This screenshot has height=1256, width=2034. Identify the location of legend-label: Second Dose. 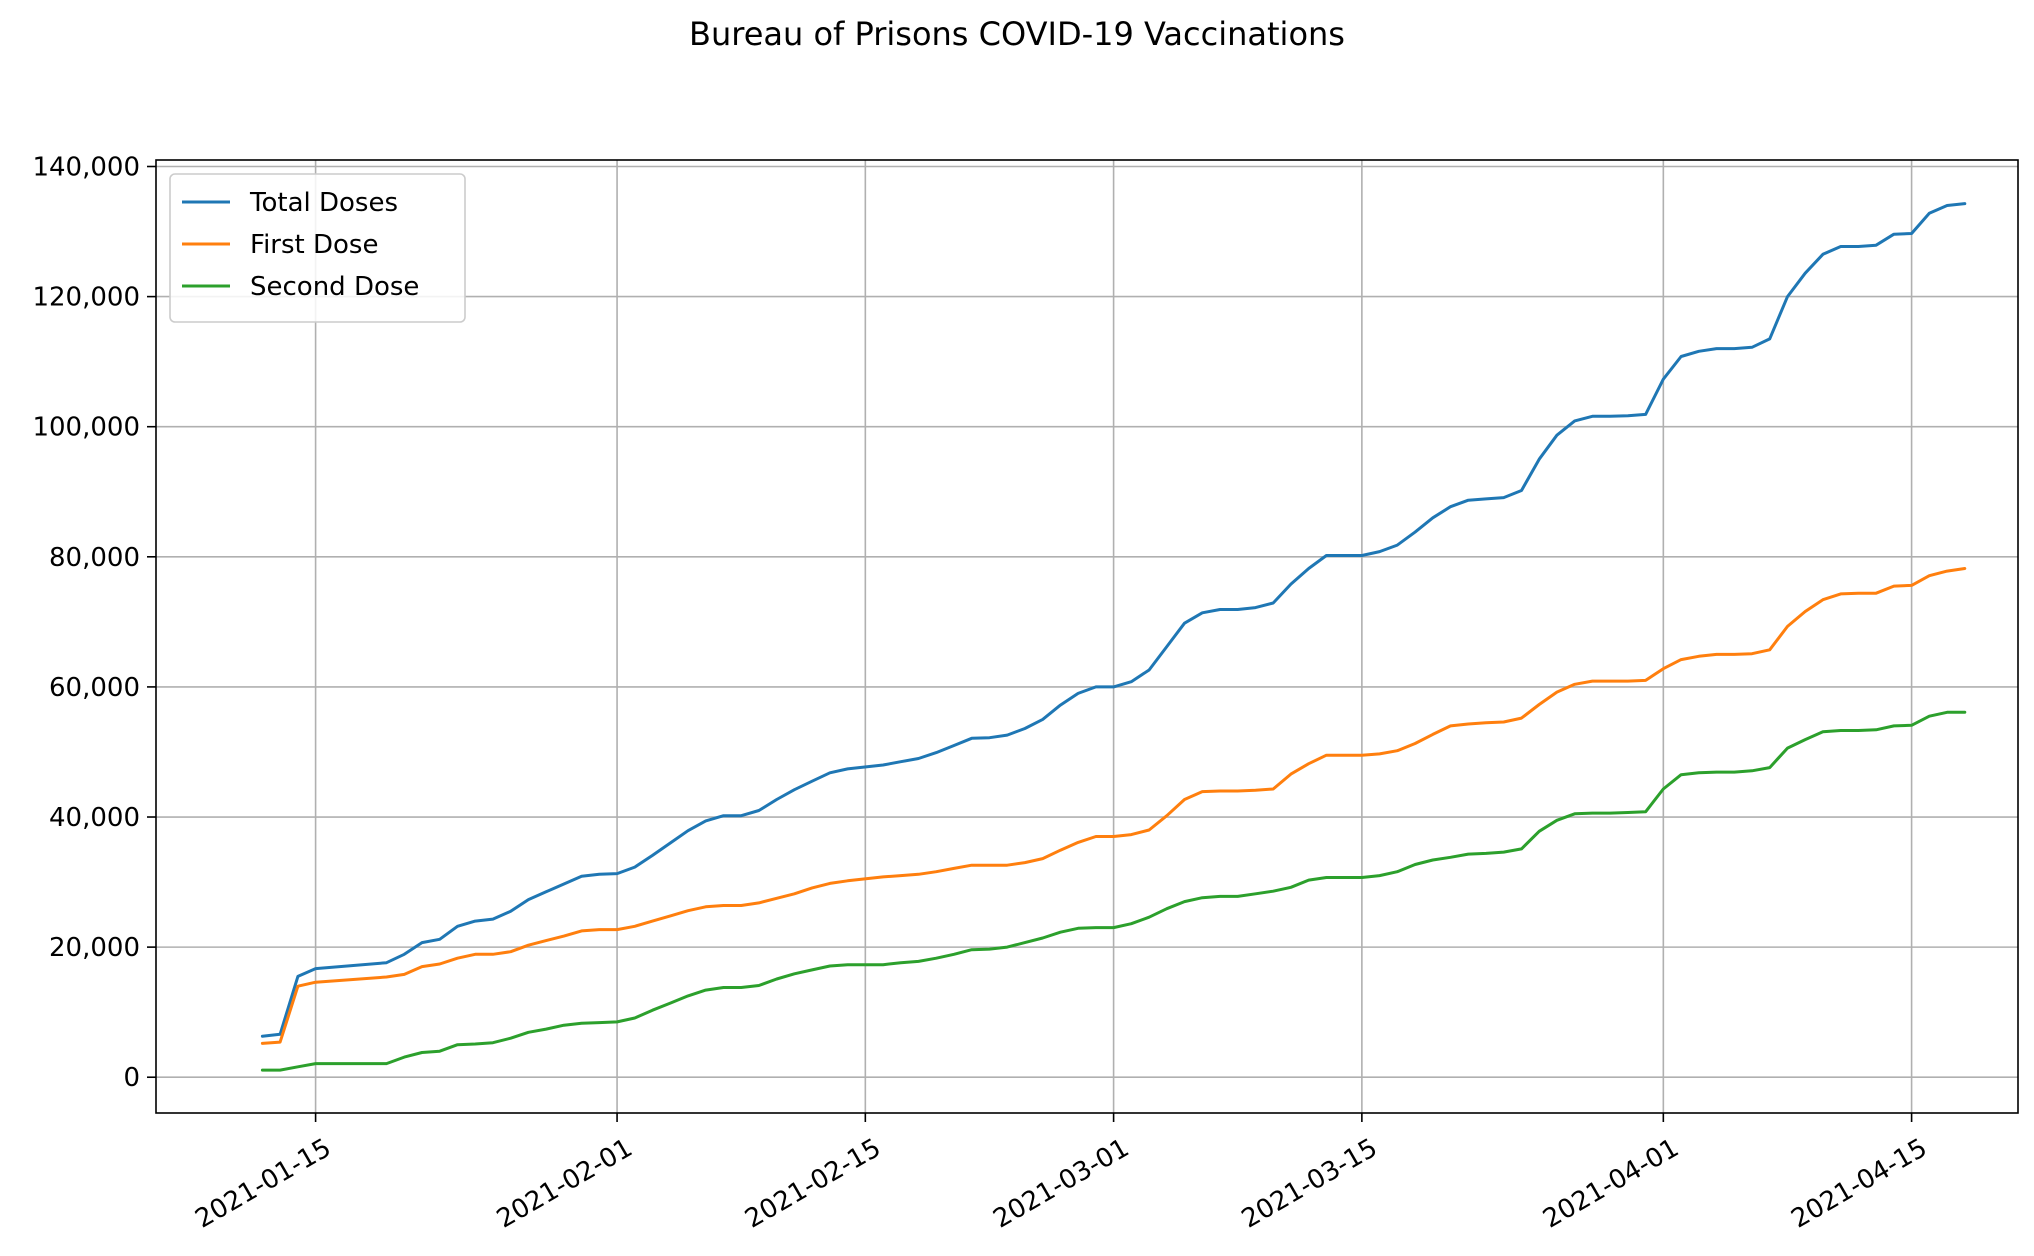
(334, 287).